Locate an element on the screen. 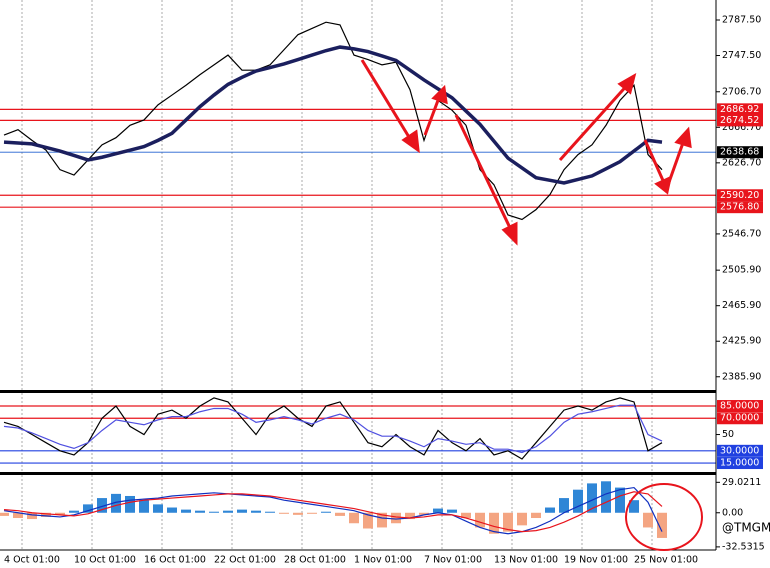 The width and height of the screenshot is (770, 568). y-tick-label: 2787.50 is located at coordinates (741, 19).